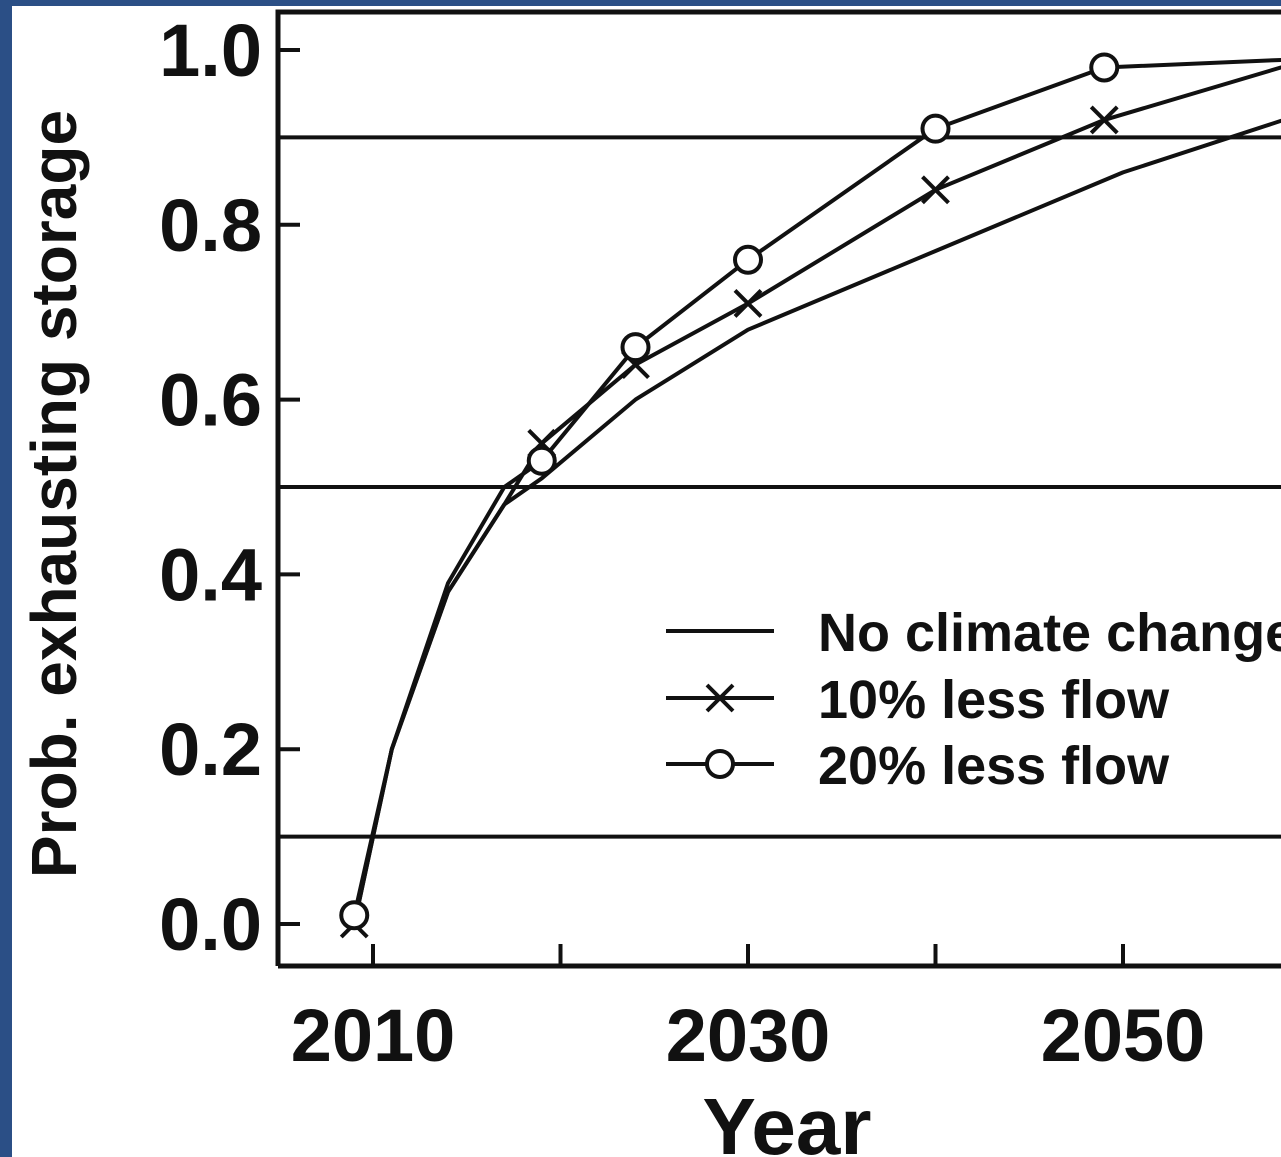 The image size is (1281, 1157). Describe the element at coordinates (54, 494) in the screenshot. I see `y-axis-title: Prob. exhausting storage` at that location.